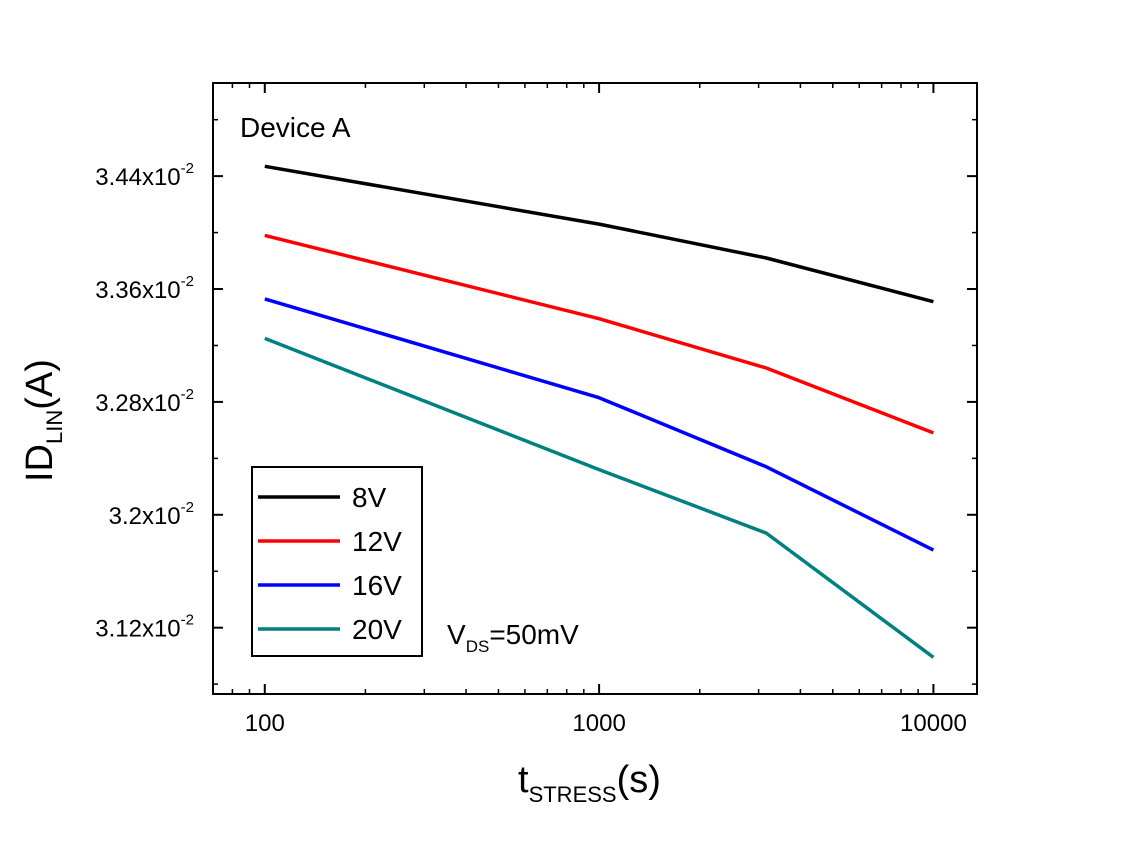 The height and width of the screenshot is (844, 1129). What do you see at coordinates (54, 427) in the screenshot?
I see `y-axis-title-sub: LIN` at bounding box center [54, 427].